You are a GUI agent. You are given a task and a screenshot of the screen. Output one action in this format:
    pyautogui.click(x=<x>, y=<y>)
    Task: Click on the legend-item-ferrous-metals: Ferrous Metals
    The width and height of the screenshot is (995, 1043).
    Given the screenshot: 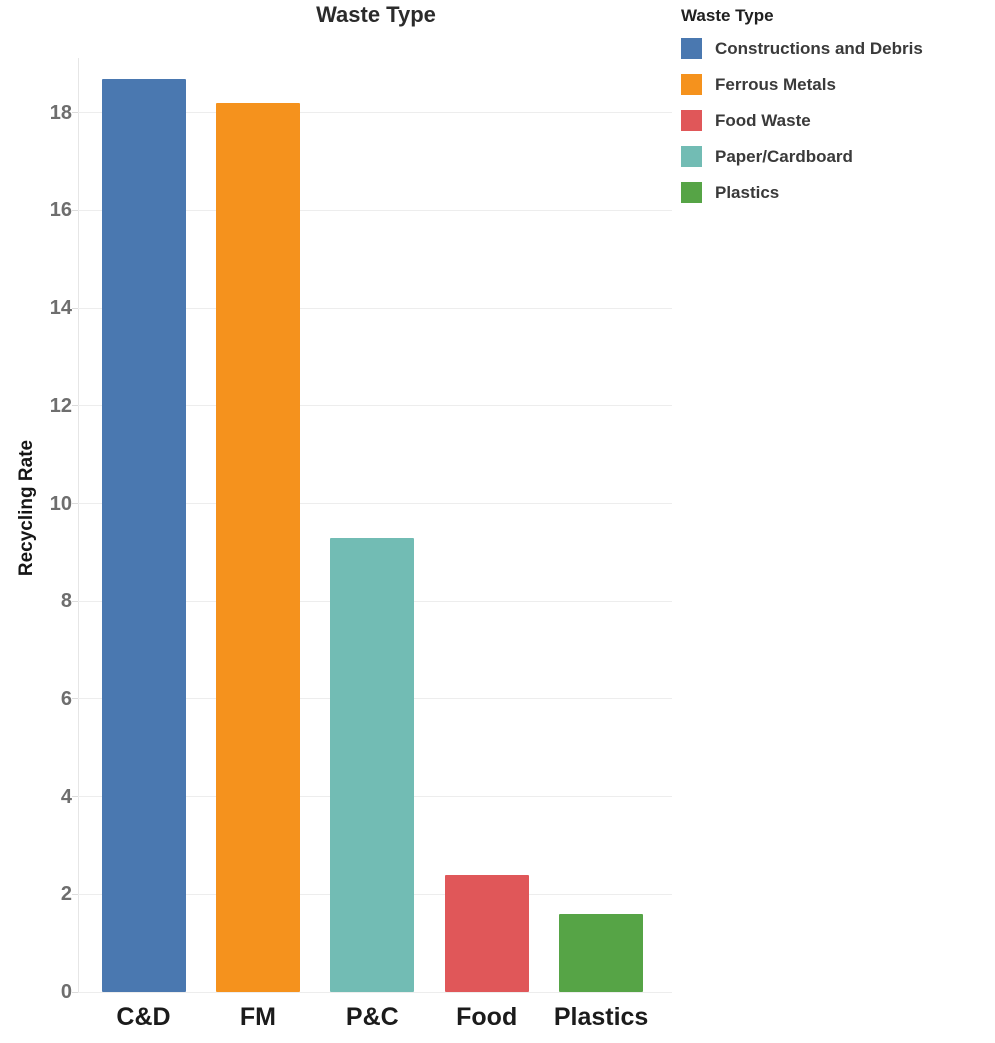 What is the action you would take?
    pyautogui.click(x=836, y=84)
    